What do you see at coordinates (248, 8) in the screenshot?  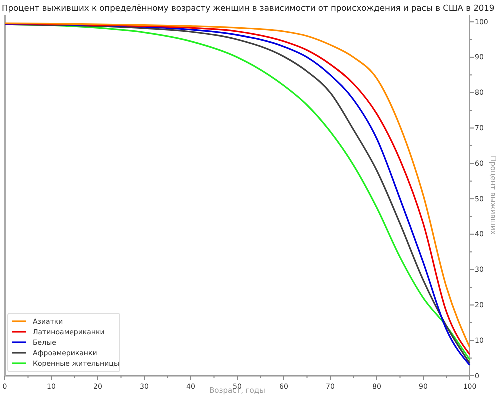 I see `chart-title: Процент выживших к определённому возрасту женщин в зависимости от происхождения и расы в США в 2019` at bounding box center [248, 8].